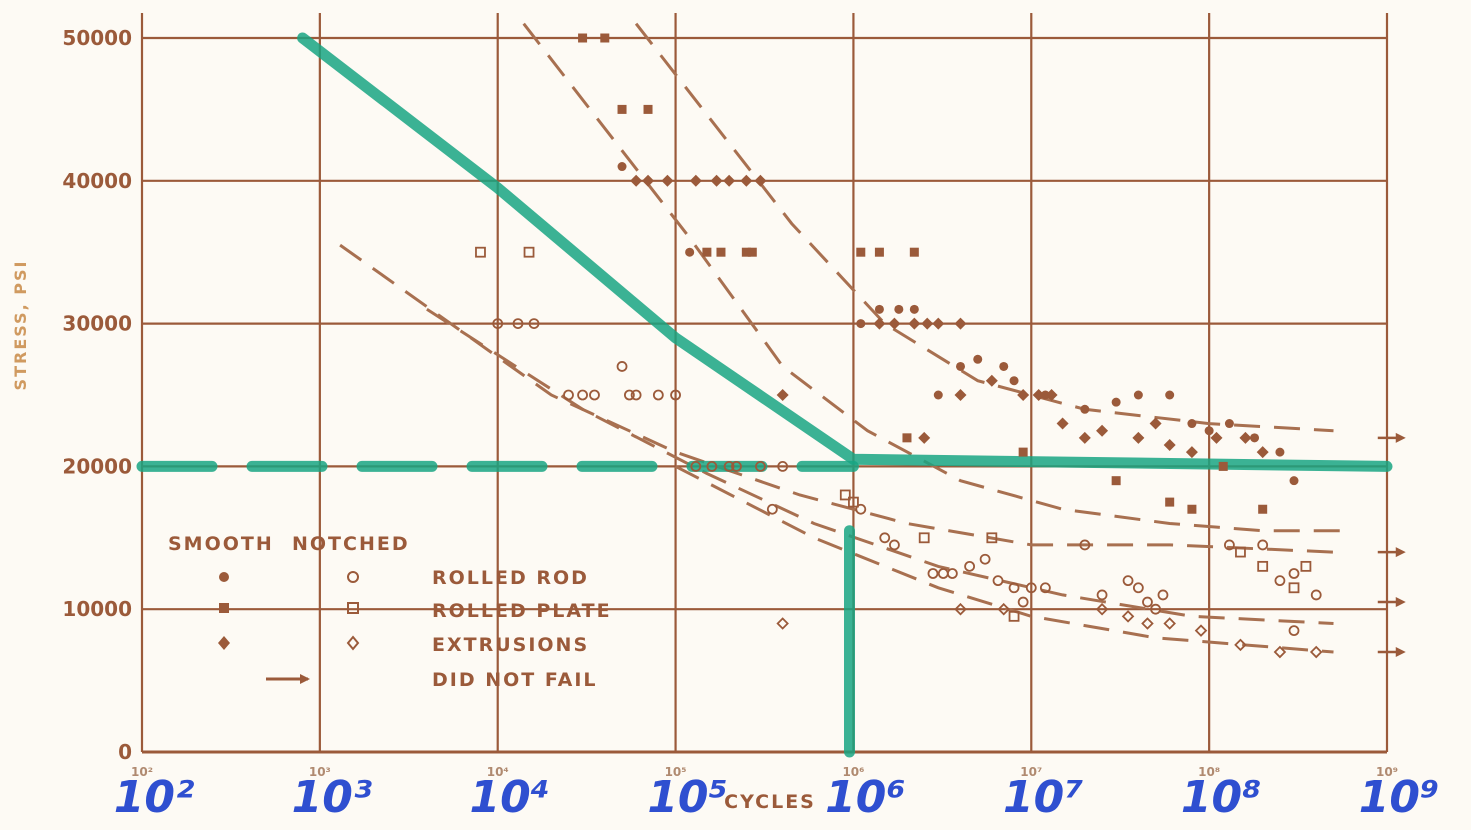 The image size is (1471, 830). Describe the element at coordinates (865, 797) in the screenshot. I see `handwritten-x-label: 10⁶` at that location.